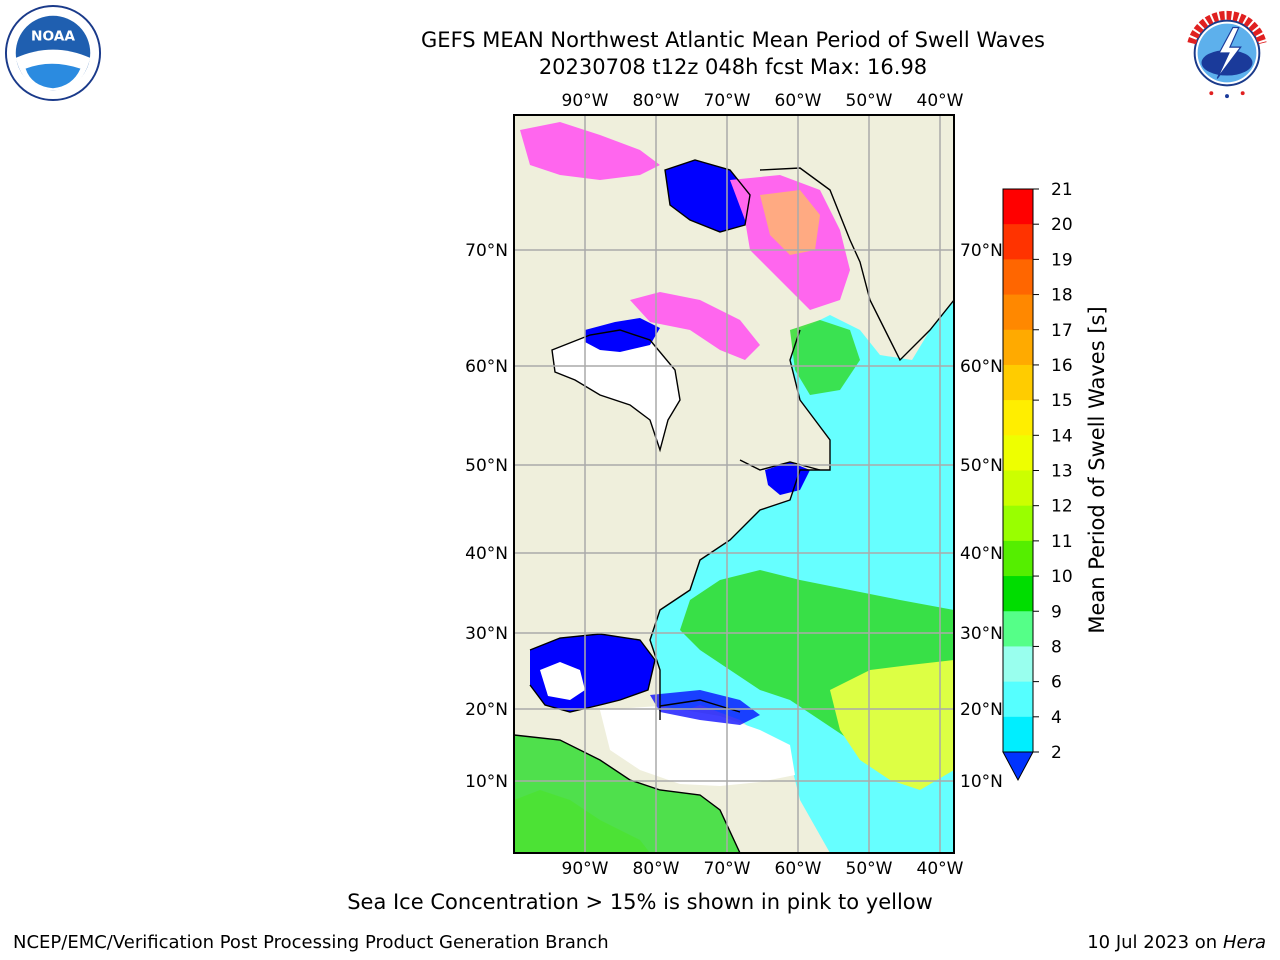  Describe the element at coordinates (1056, 753) in the screenshot. I see `colorbar-tick-label: 2` at that location.